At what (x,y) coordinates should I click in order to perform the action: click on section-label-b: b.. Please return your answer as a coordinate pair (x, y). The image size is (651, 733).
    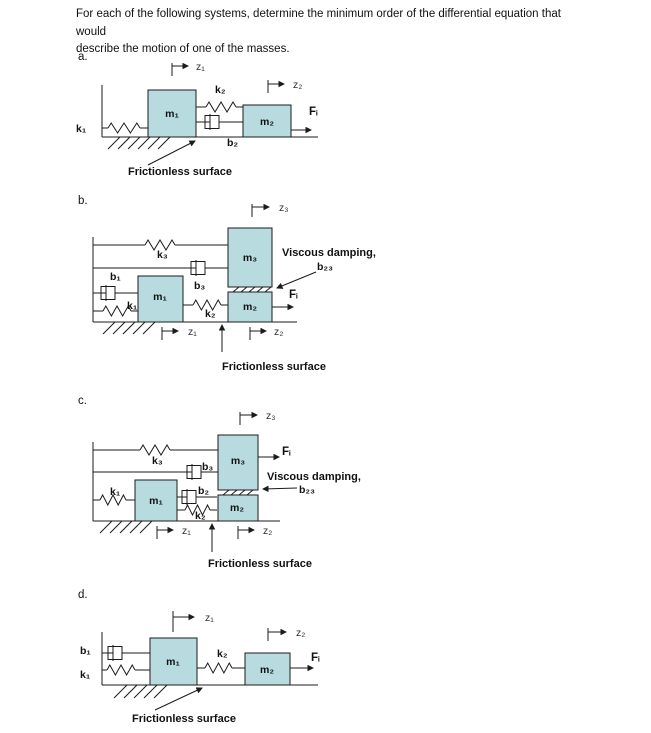
    Looking at the image, I should click on (83, 201).